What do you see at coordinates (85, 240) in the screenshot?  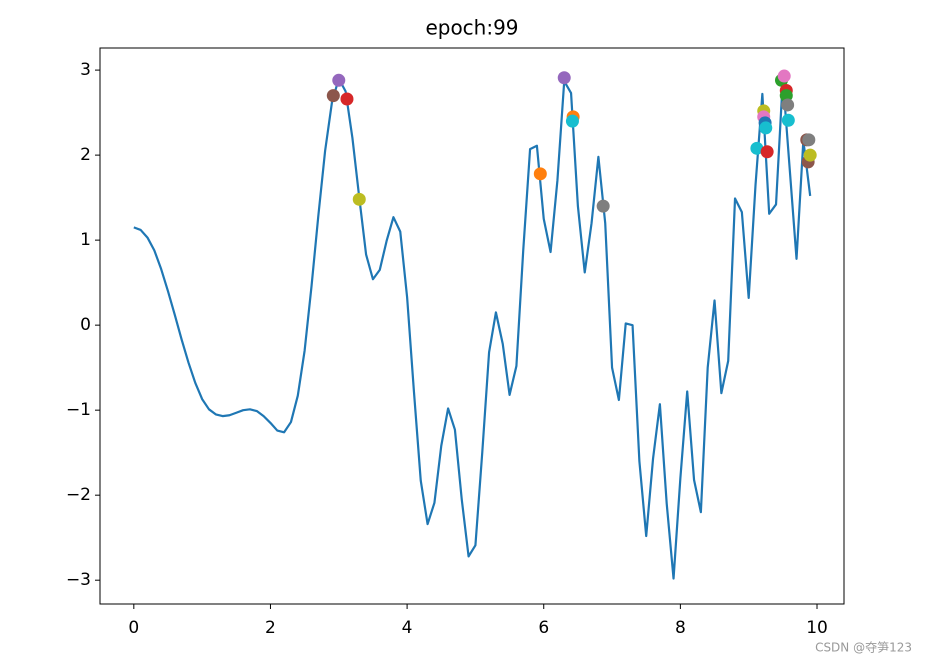 I see `y-tick-label: 1` at bounding box center [85, 240].